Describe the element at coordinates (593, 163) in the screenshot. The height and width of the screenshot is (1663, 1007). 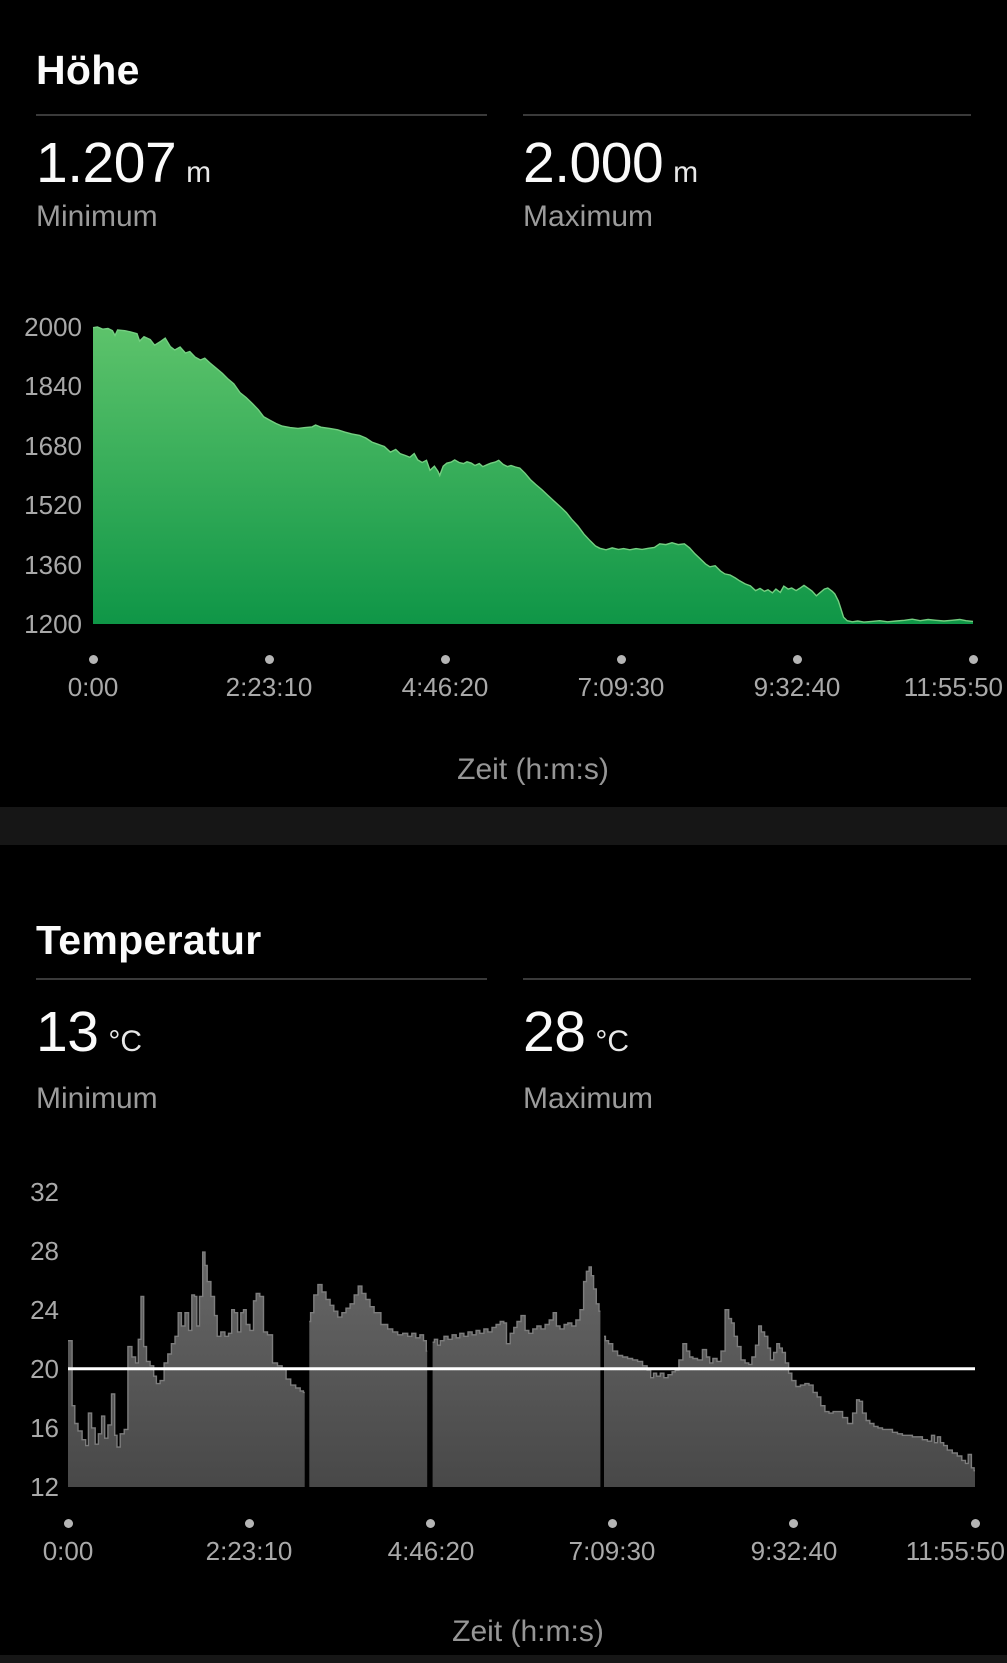
I see `altitude-max-value: 2.000` at that location.